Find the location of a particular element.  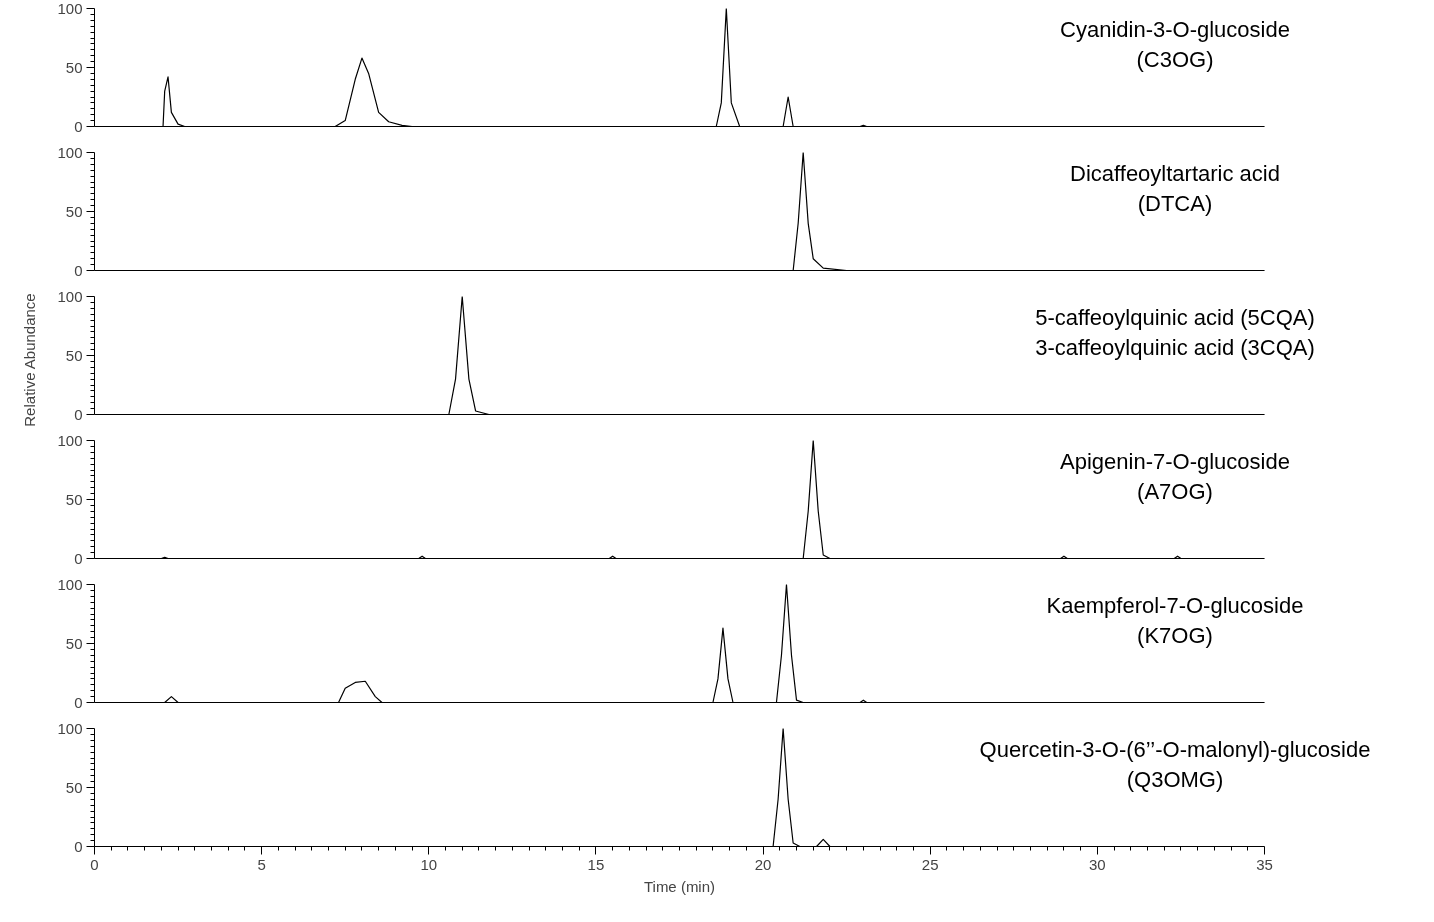

annotation: (C3OG) is located at coordinates (1175, 59).